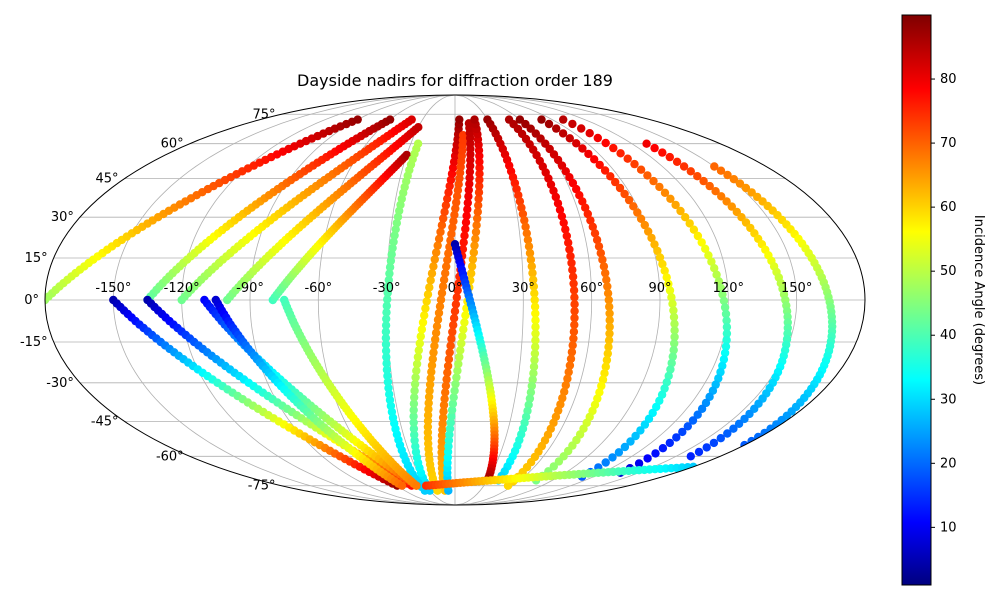  I want to click on latitude-tick-label: -30°, so click(60, 383).